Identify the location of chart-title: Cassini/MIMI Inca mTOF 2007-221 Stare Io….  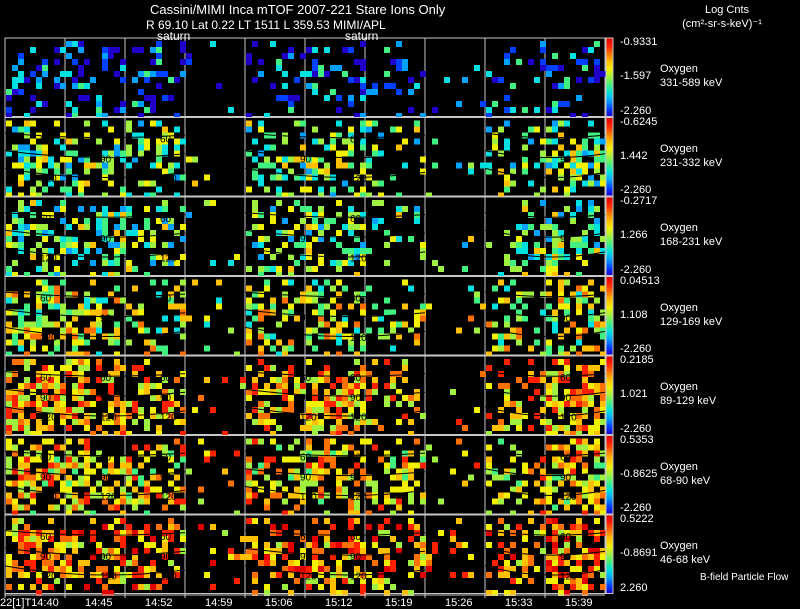
(298, 9).